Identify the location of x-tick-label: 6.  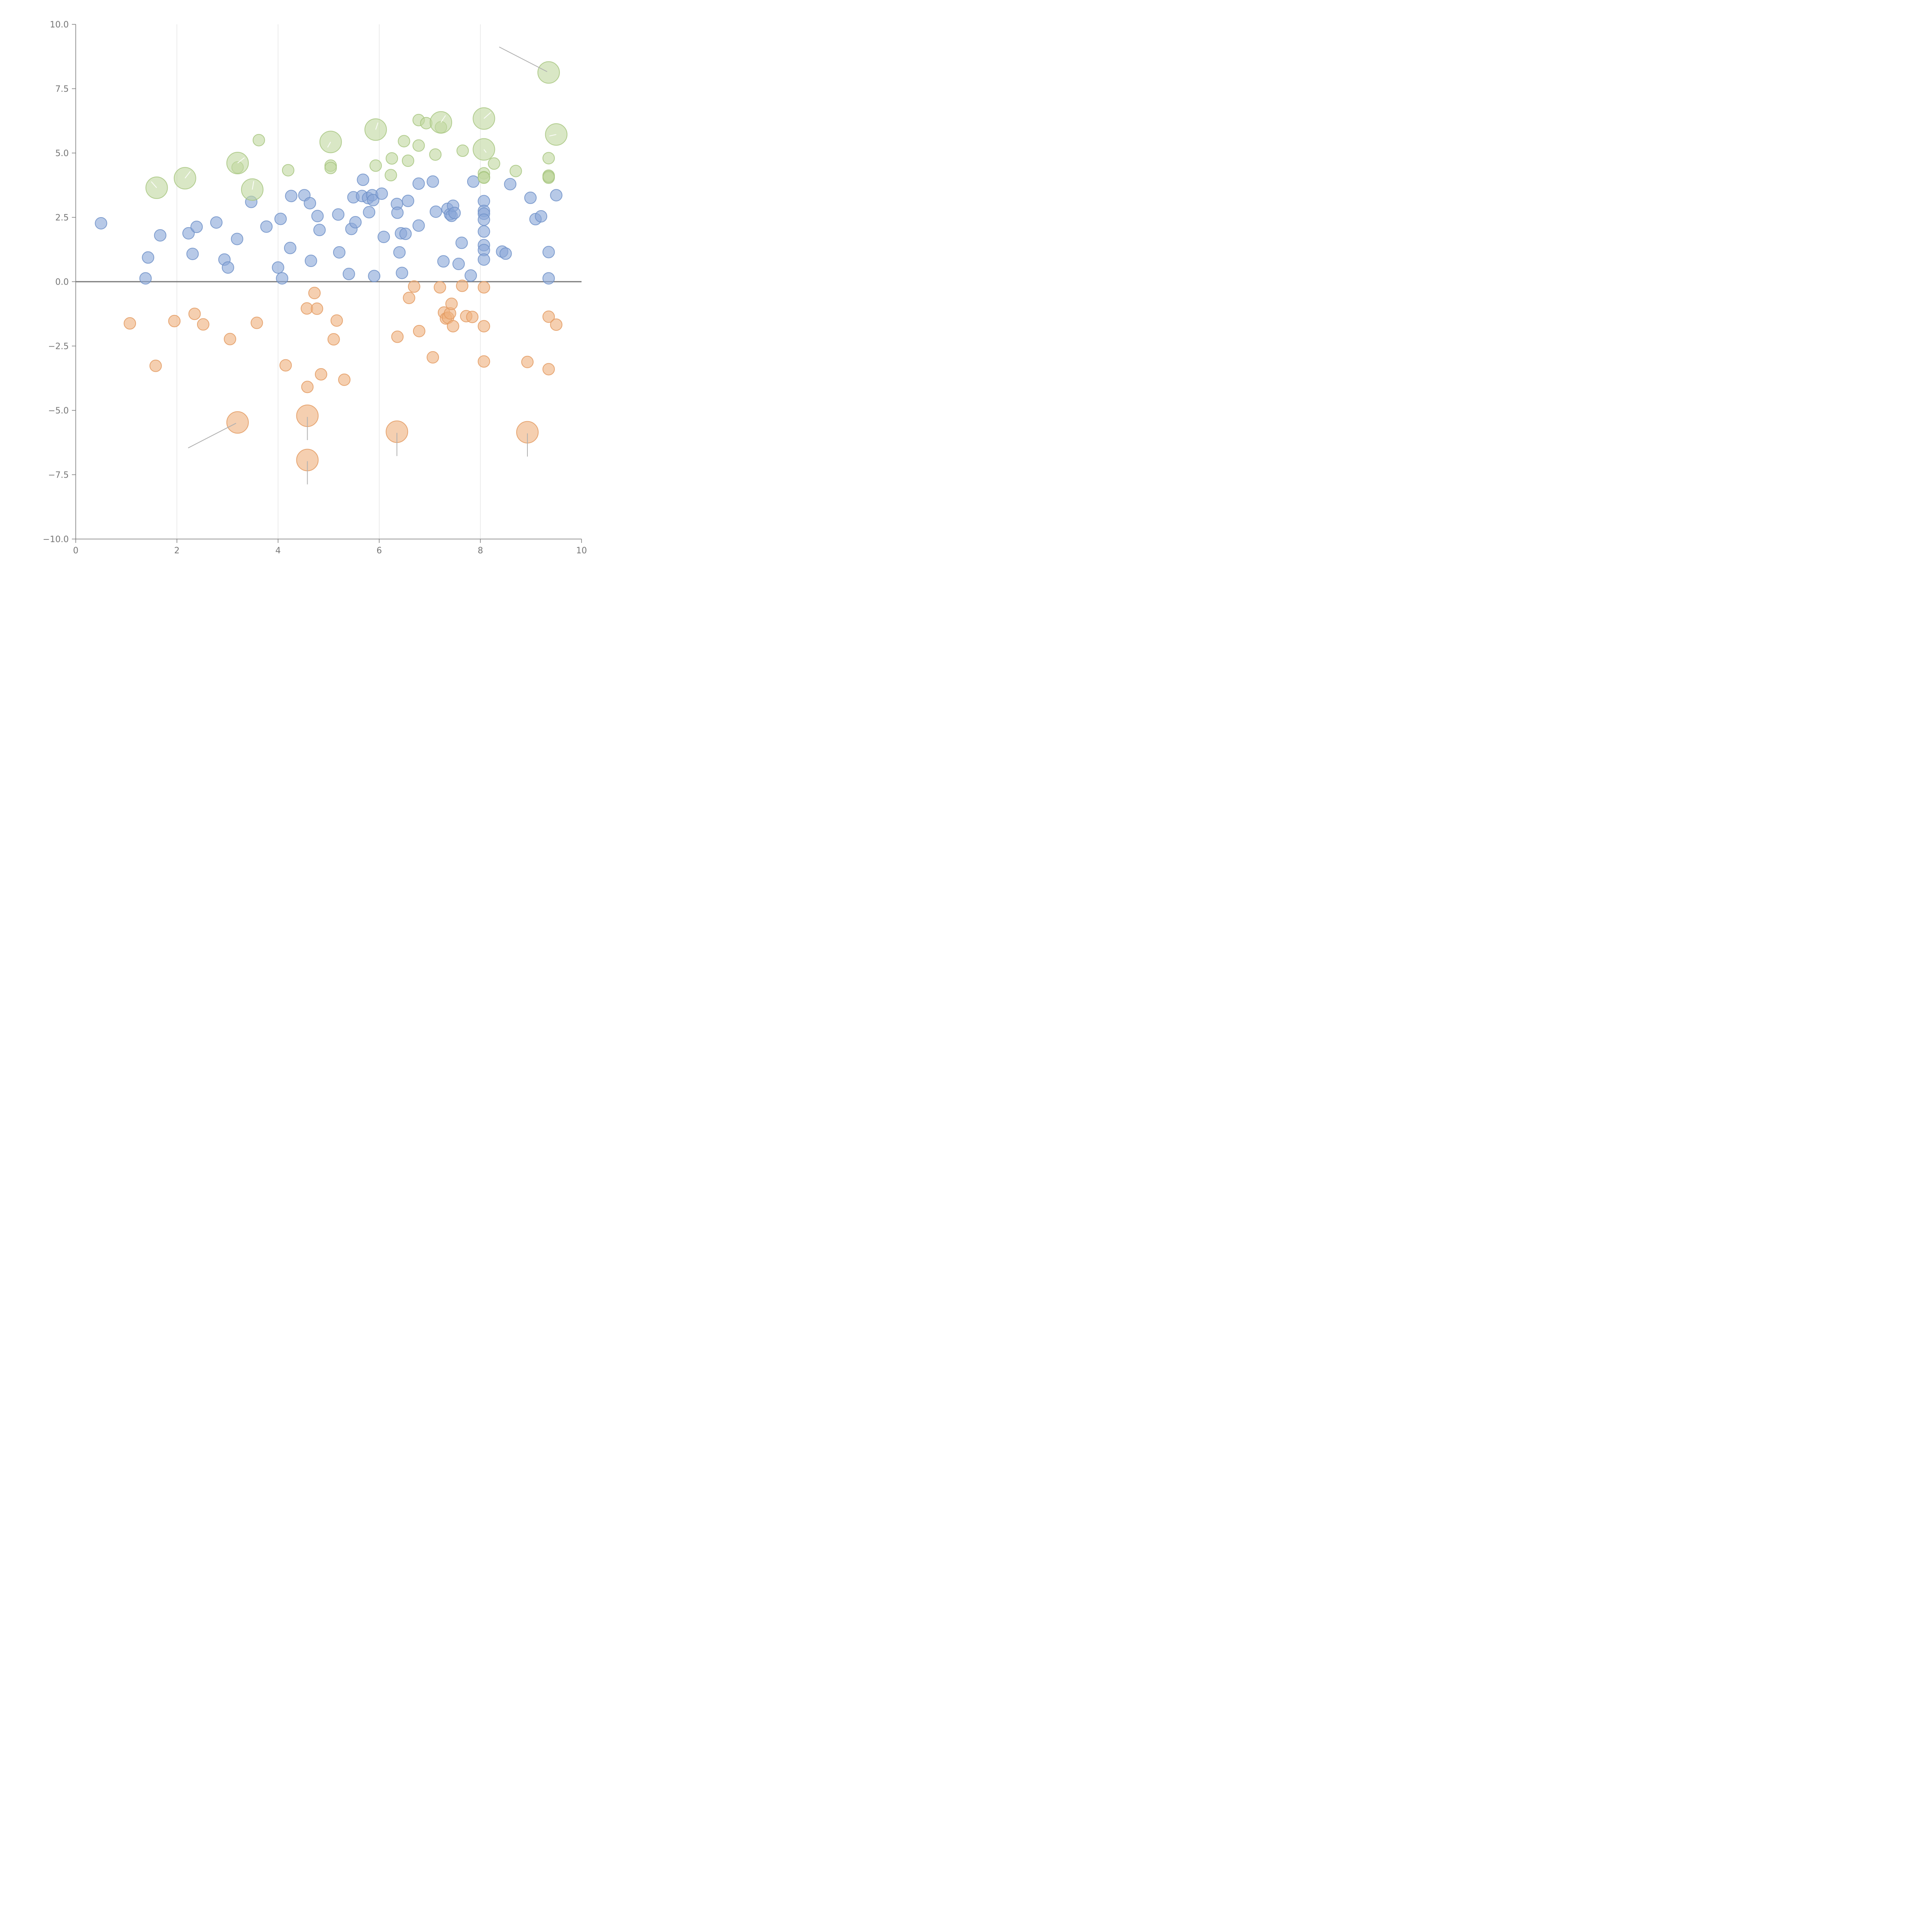
(379, 551).